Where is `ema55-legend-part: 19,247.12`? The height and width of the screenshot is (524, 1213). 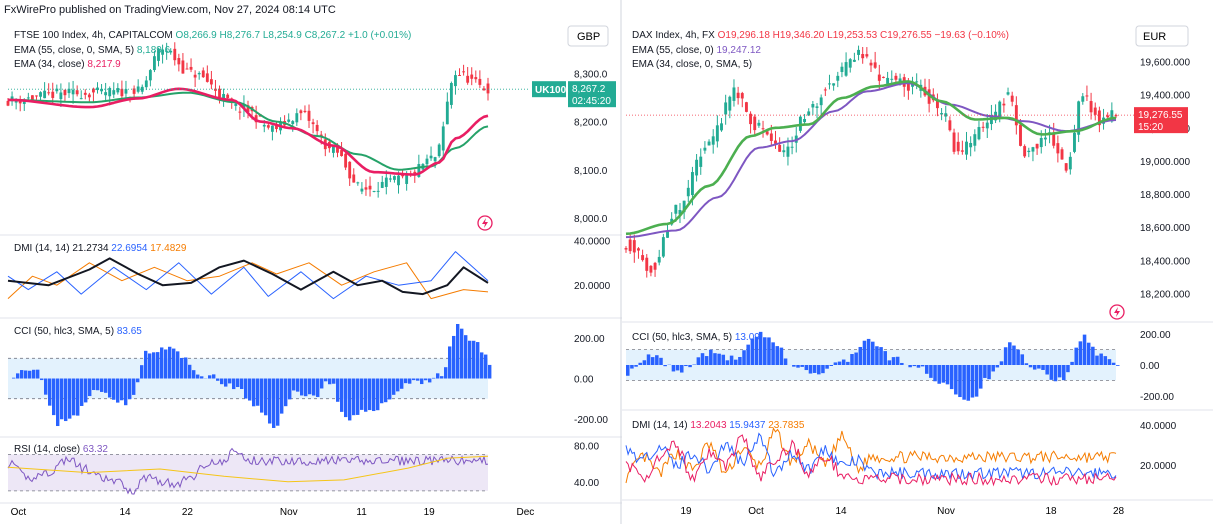
ema55-legend-part: 19,247.12 is located at coordinates (738, 50).